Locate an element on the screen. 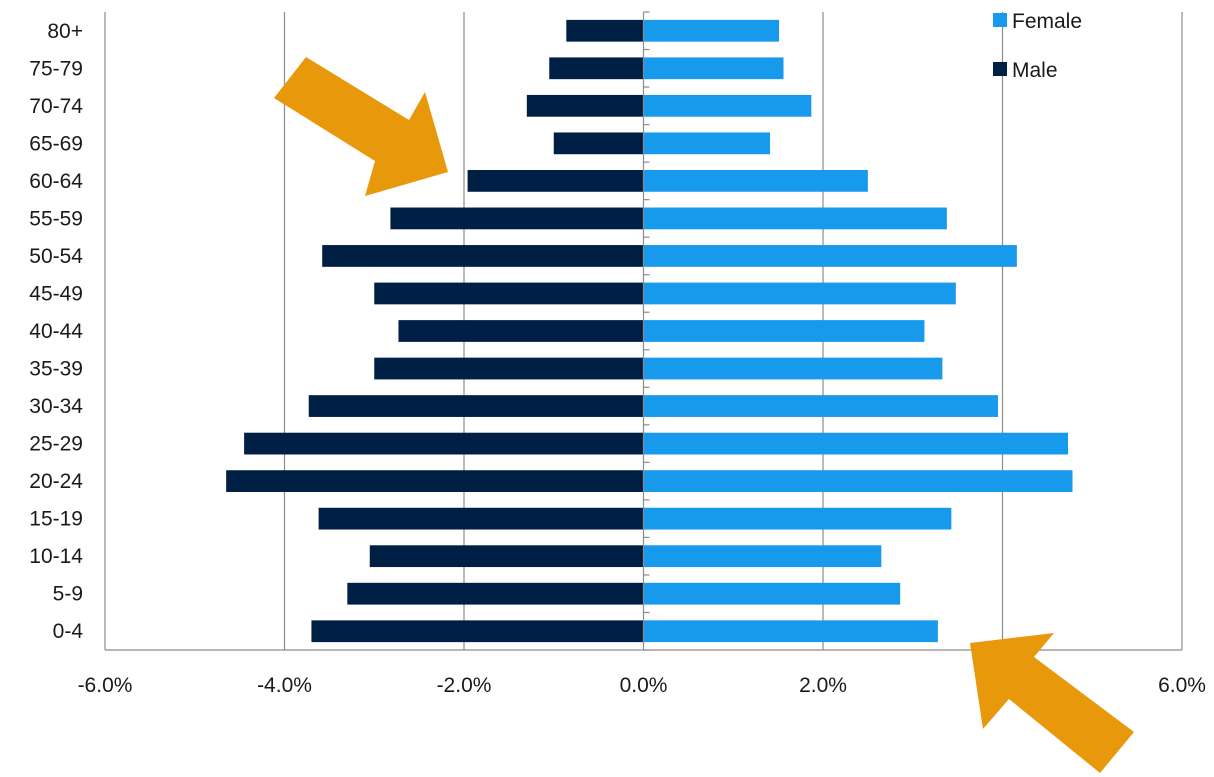 The width and height of the screenshot is (1214, 777). x-tick-label: 6.0% is located at coordinates (1182, 685).